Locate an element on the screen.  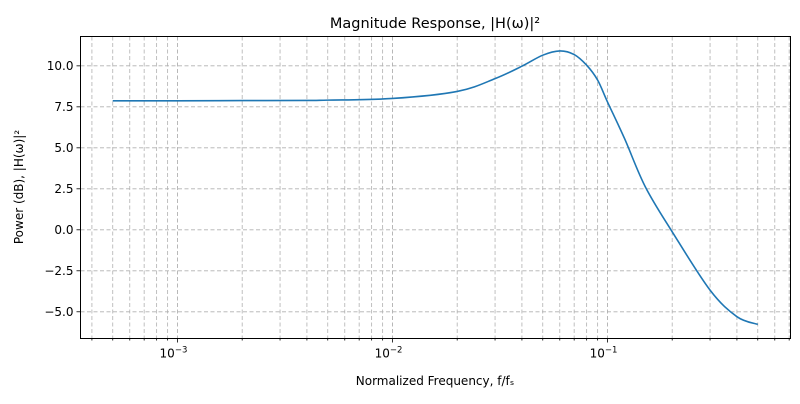
x-tick-label-exponent: −1 is located at coordinates (611, 351).